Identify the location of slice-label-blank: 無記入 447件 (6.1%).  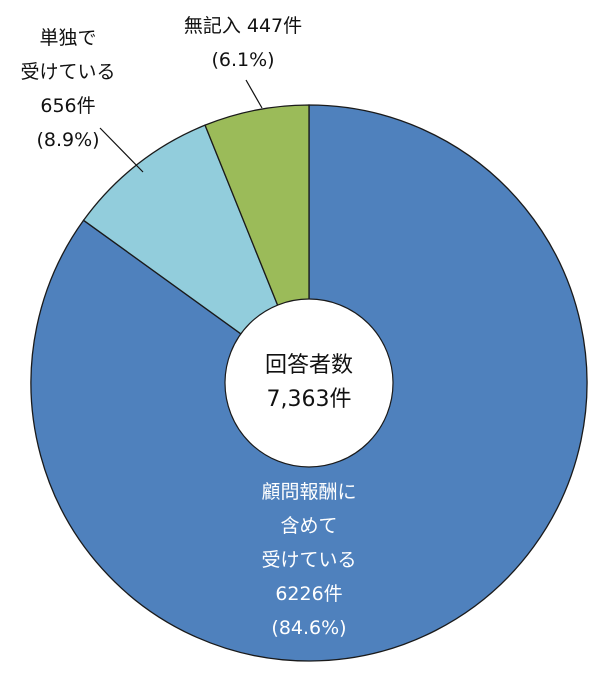
(243, 43).